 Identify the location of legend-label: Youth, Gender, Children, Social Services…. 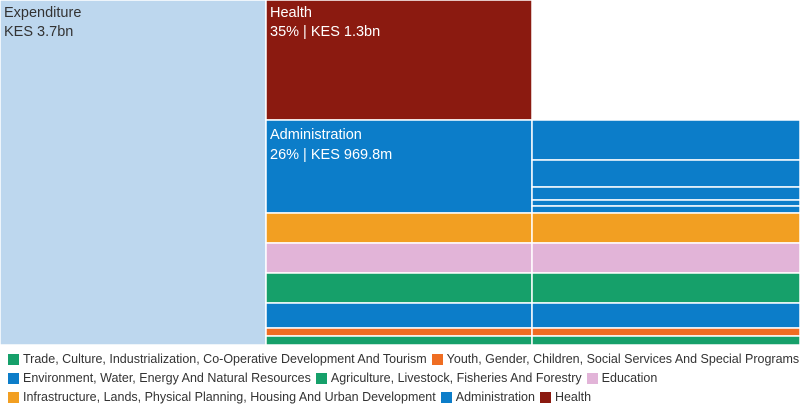
(623, 359).